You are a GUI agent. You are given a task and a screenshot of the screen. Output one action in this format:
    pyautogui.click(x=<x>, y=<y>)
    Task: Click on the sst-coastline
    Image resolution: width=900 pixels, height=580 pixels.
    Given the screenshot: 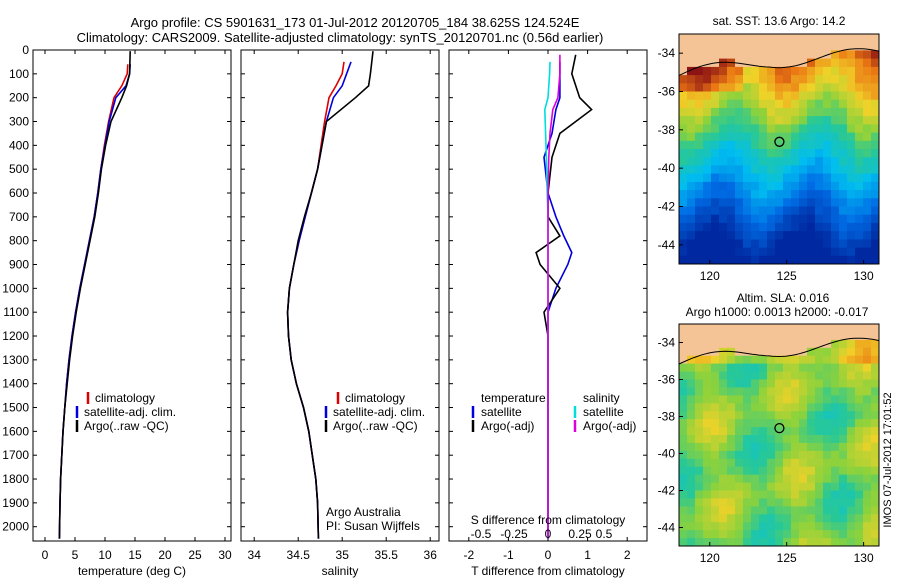 What is the action you would take?
    pyautogui.click(x=779, y=62)
    